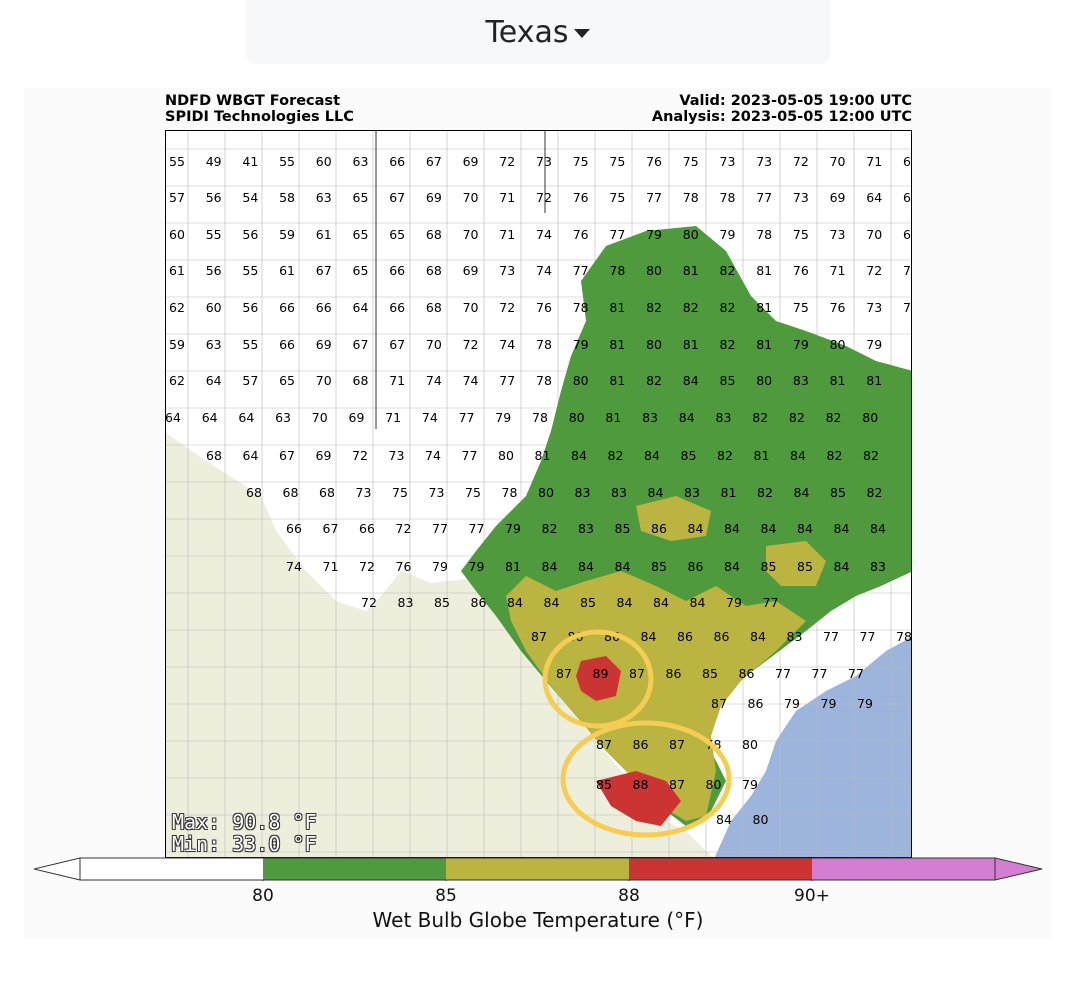 The image size is (1074, 994). I want to click on valid-time: Valid: 2023-05-05 19:00 UTC, so click(795, 101).